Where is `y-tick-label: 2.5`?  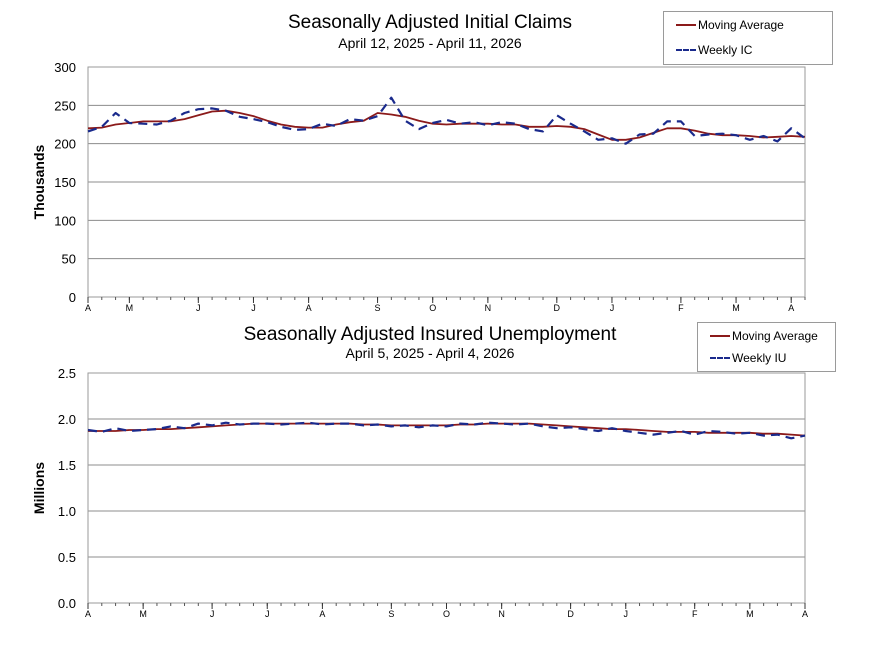
y-tick-label: 2.5 is located at coordinates (67, 373).